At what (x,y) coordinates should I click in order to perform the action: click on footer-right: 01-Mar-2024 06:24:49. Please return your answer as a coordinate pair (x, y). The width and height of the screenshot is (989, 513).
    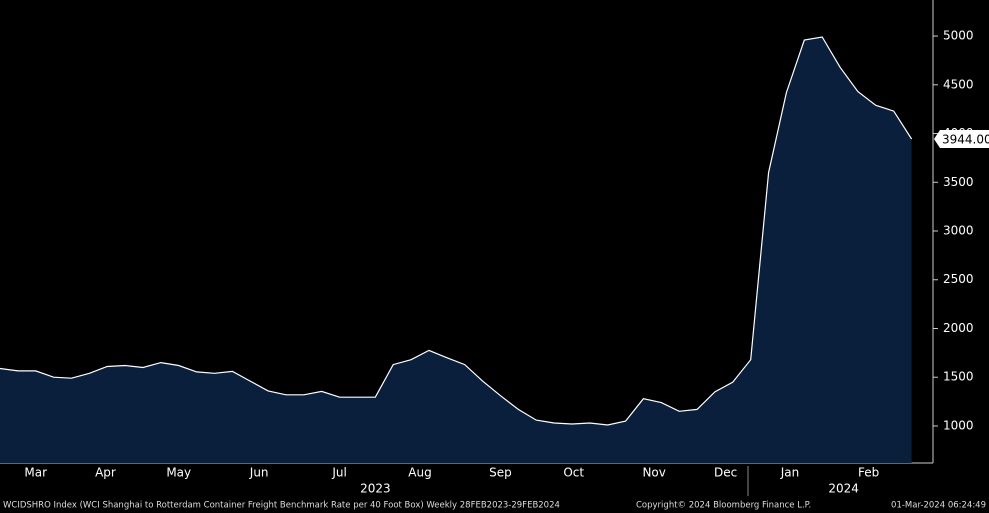
    Looking at the image, I should click on (938, 506).